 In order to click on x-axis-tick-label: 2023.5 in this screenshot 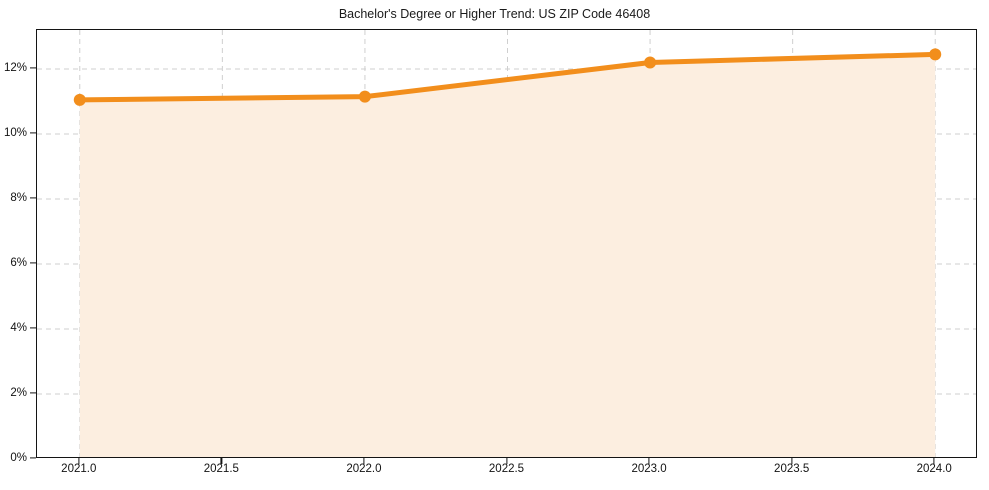, I will do `click(792, 469)`.